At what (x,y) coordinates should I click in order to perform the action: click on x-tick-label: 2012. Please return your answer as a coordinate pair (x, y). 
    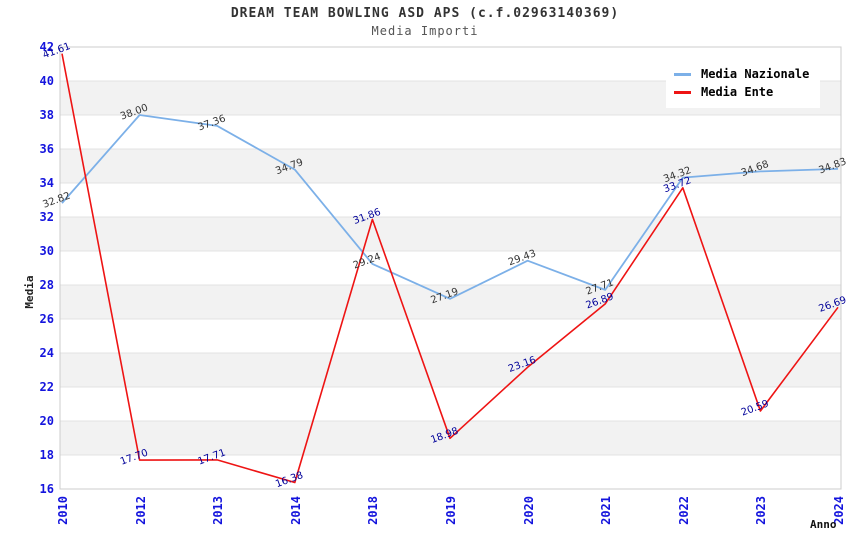
    Looking at the image, I should click on (141, 510).